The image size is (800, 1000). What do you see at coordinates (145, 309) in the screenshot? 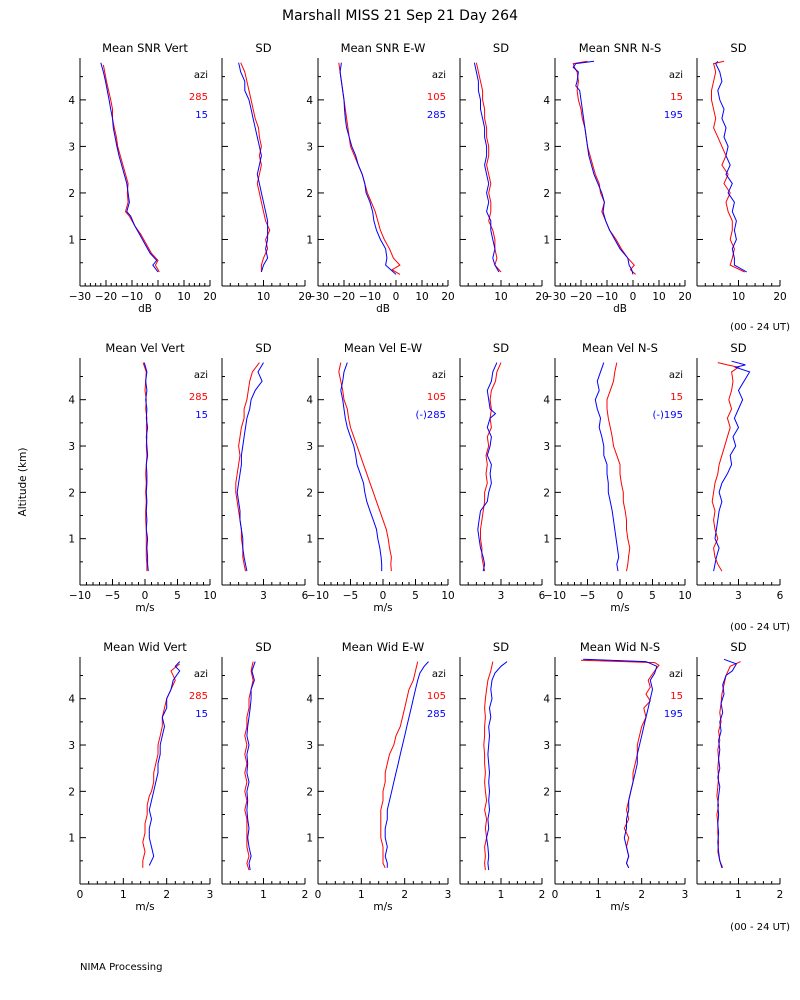
I see `x-axis-unit: dB` at bounding box center [145, 309].